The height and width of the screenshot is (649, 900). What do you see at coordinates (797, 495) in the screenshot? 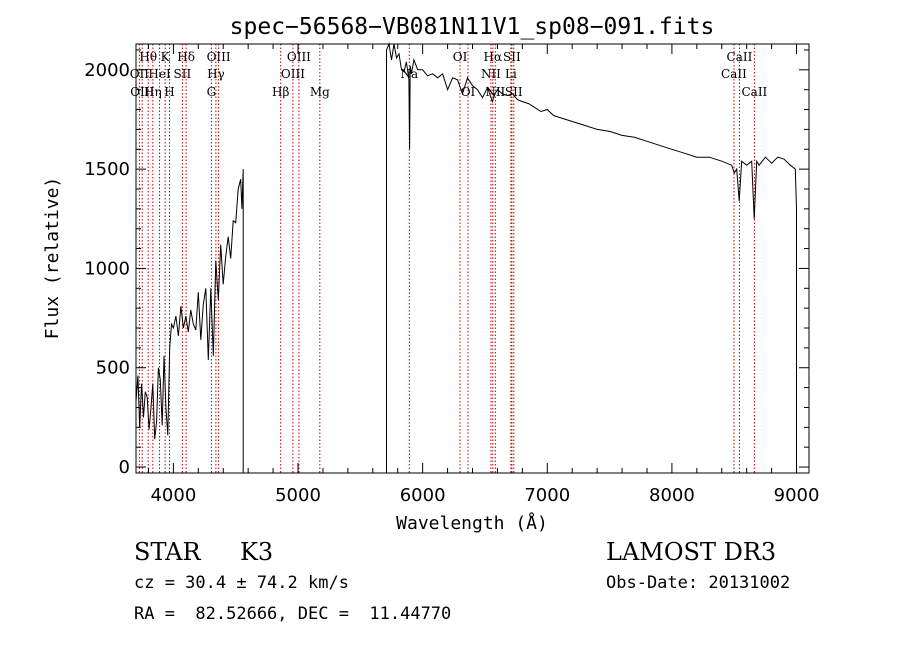
I see `x-tick-label: 9000` at bounding box center [797, 495].